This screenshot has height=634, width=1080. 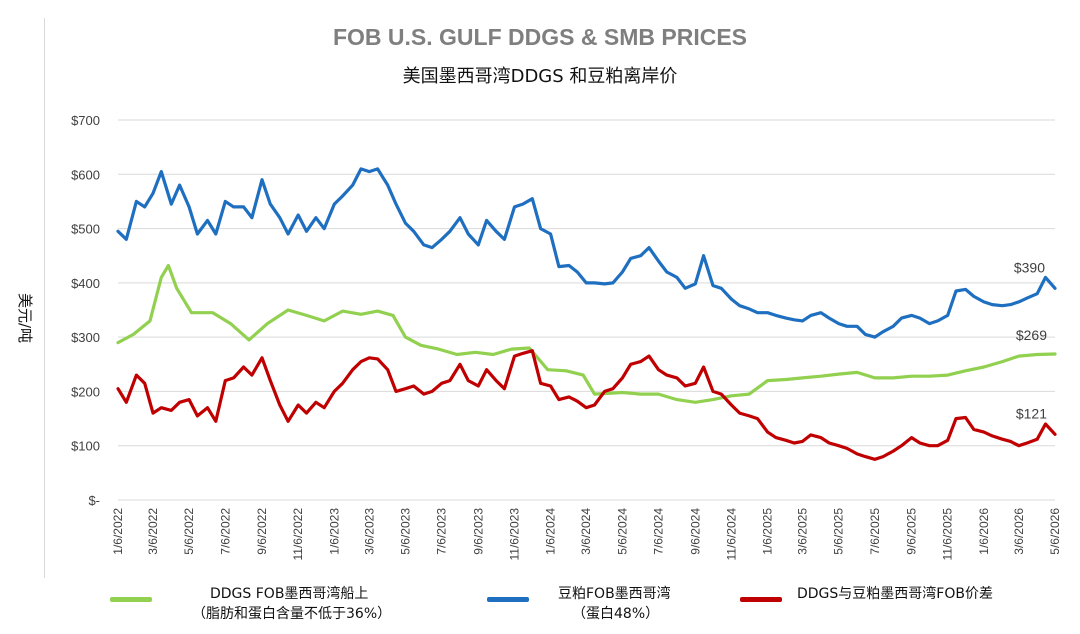 I want to click on legend-item-ddgs: DDGS FOB墨西哥湾船上 （脂肪和蛋白含量不低于36%）, so click(x=291, y=604).